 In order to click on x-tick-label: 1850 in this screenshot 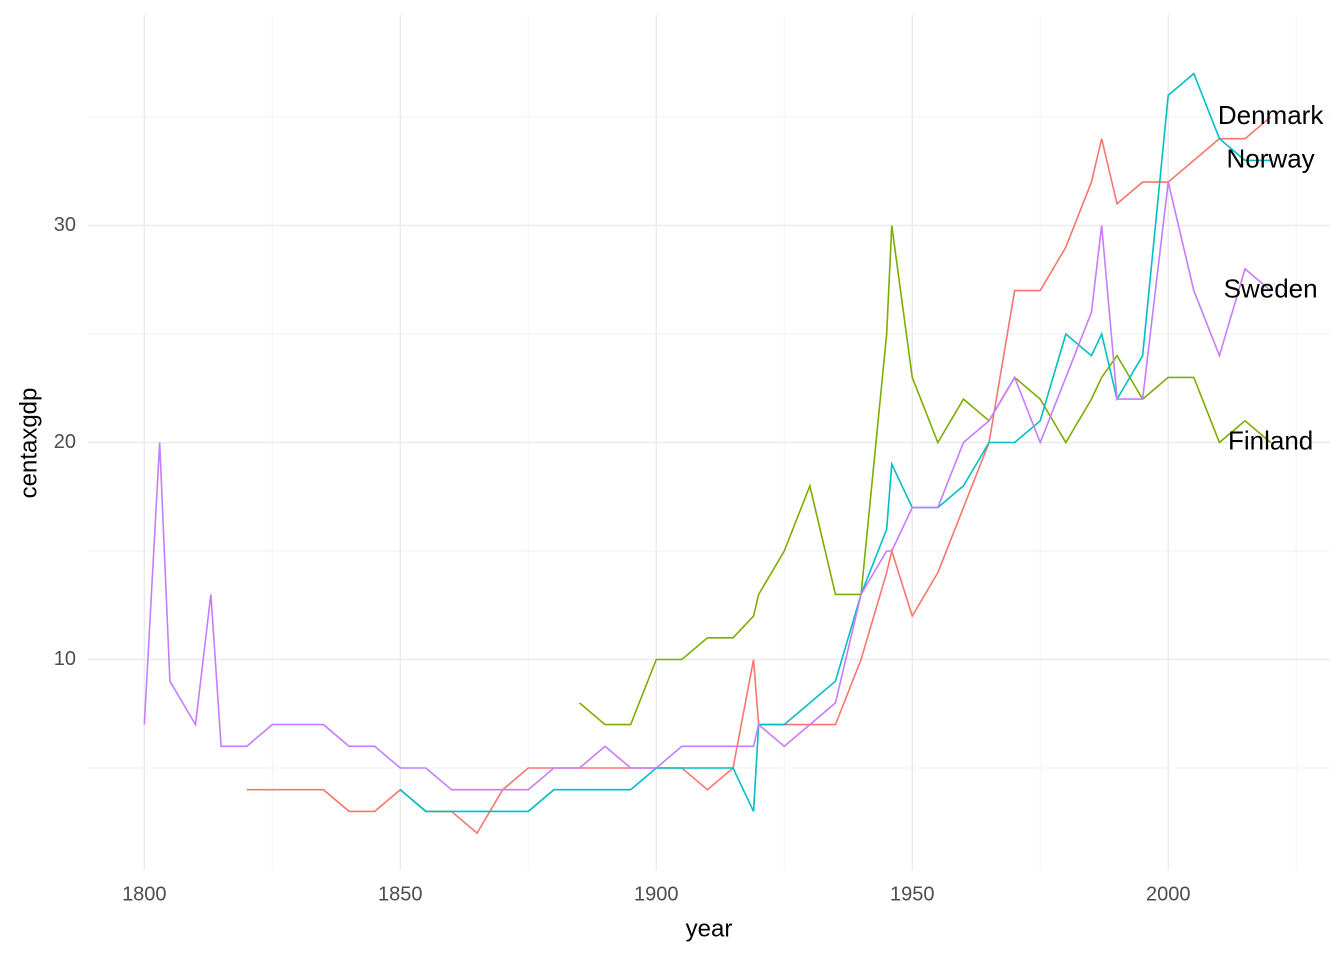, I will do `click(400, 894)`.